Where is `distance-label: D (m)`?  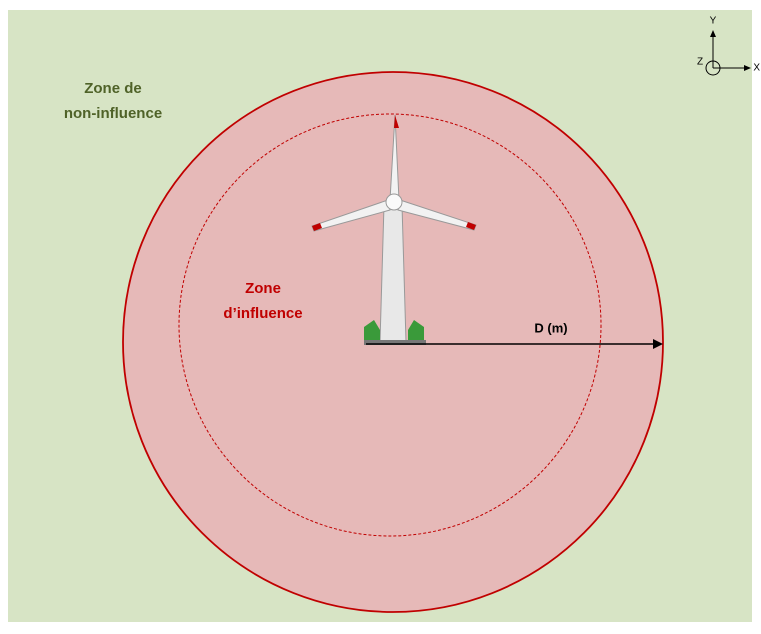
distance-label: D (m) is located at coordinates (550, 327).